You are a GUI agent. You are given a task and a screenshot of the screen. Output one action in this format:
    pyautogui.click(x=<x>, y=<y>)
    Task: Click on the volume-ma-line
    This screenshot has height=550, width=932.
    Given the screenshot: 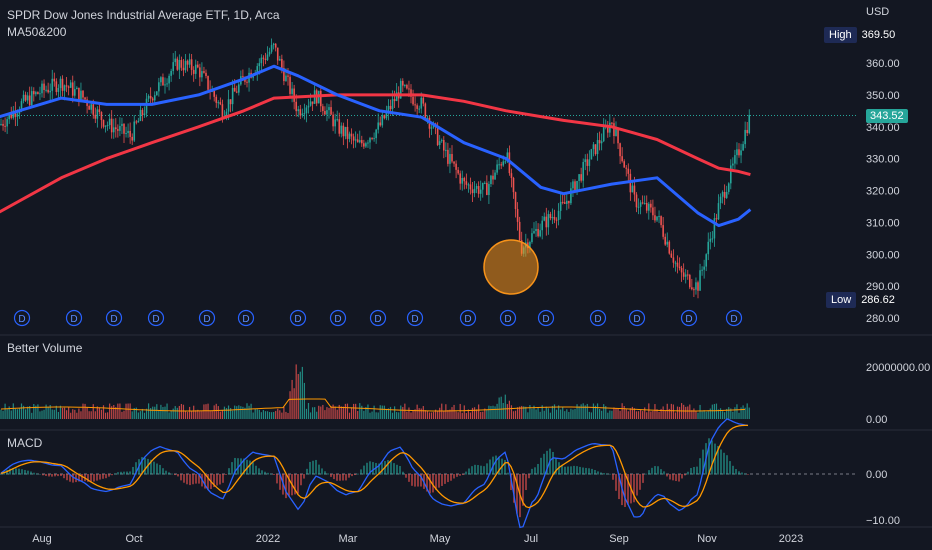 What is the action you would take?
    pyautogui.click(x=373, y=405)
    